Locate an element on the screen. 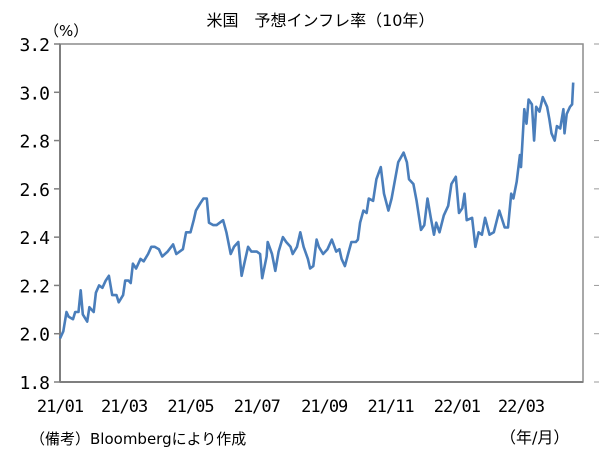  y-axis-unit: （%） is located at coordinates (66, 31).